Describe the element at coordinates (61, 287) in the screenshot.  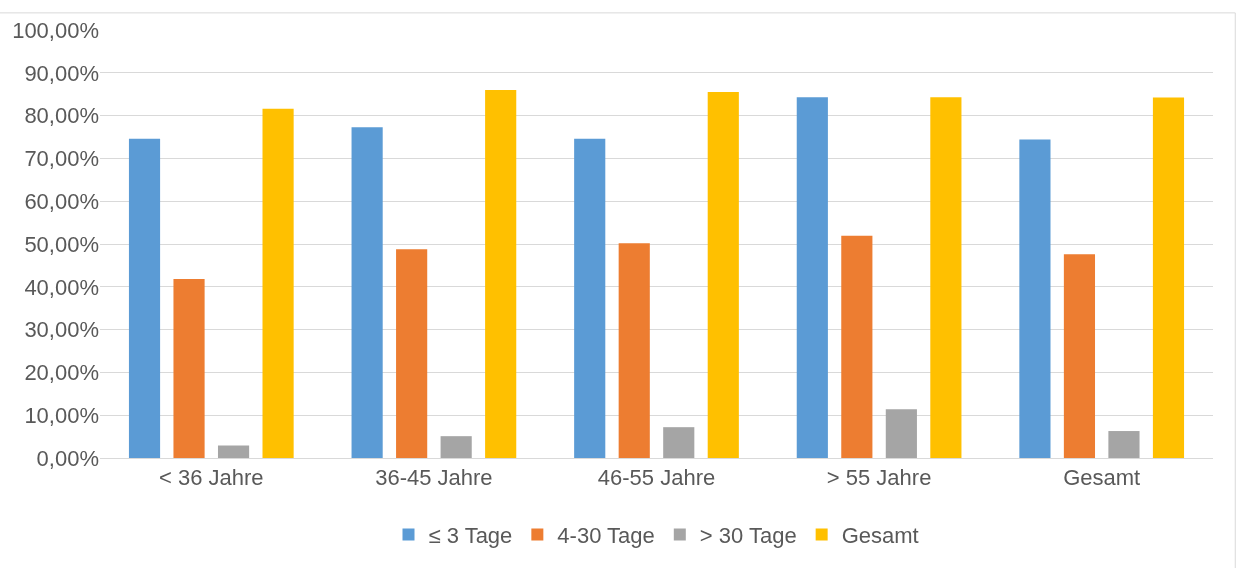
I see `y-tick-label: 40,00%` at that location.